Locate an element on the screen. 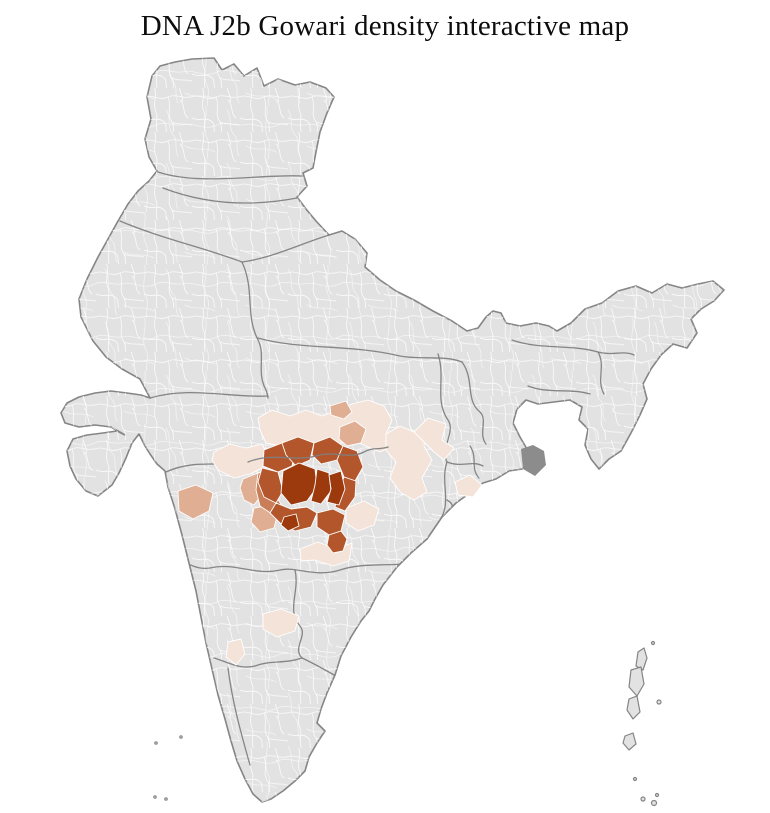 The image size is (770, 813). island-chain-east is located at coordinates (642, 723).